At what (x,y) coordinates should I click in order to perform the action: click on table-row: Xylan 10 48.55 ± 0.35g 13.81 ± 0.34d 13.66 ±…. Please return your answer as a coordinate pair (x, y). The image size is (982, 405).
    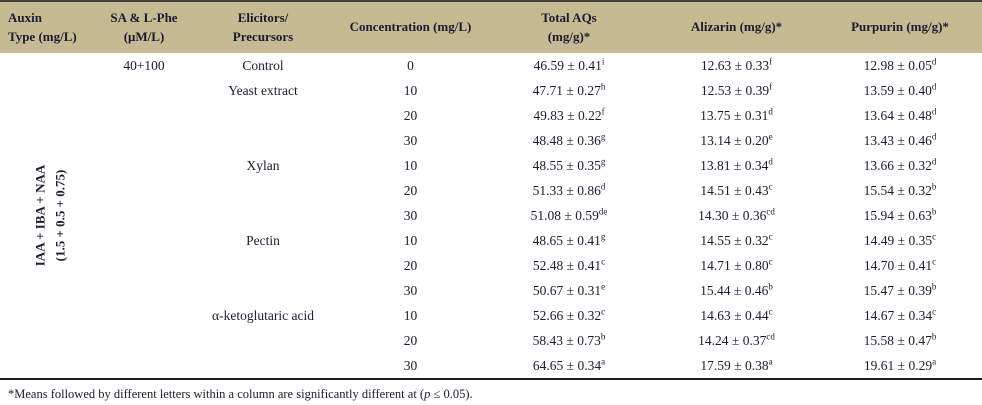
    Looking at the image, I should click on (491, 165).